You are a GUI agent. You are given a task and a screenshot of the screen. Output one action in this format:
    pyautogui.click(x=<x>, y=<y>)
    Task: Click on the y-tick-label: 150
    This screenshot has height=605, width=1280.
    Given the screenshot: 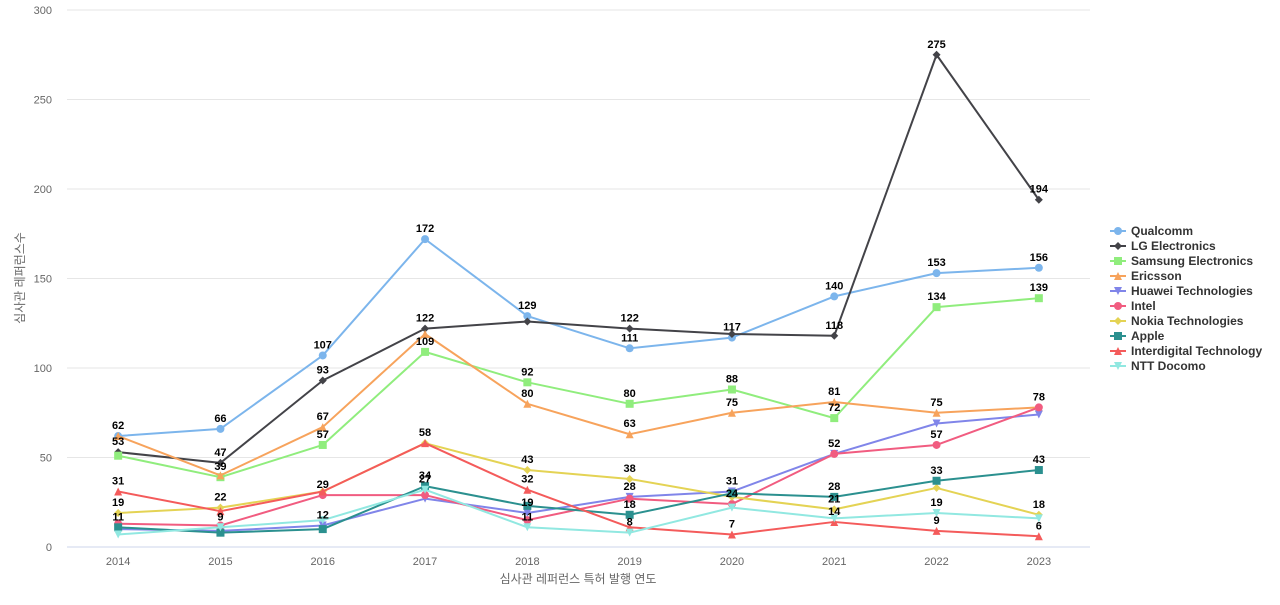 What is the action you would take?
    pyautogui.click(x=43, y=280)
    